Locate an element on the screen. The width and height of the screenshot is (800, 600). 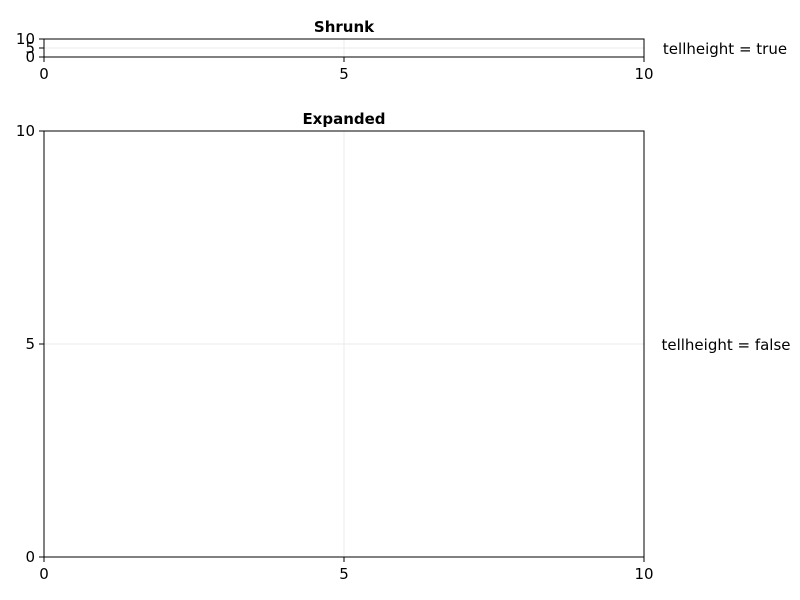
expanded-y-tick-label: 5 is located at coordinates (30, 344).